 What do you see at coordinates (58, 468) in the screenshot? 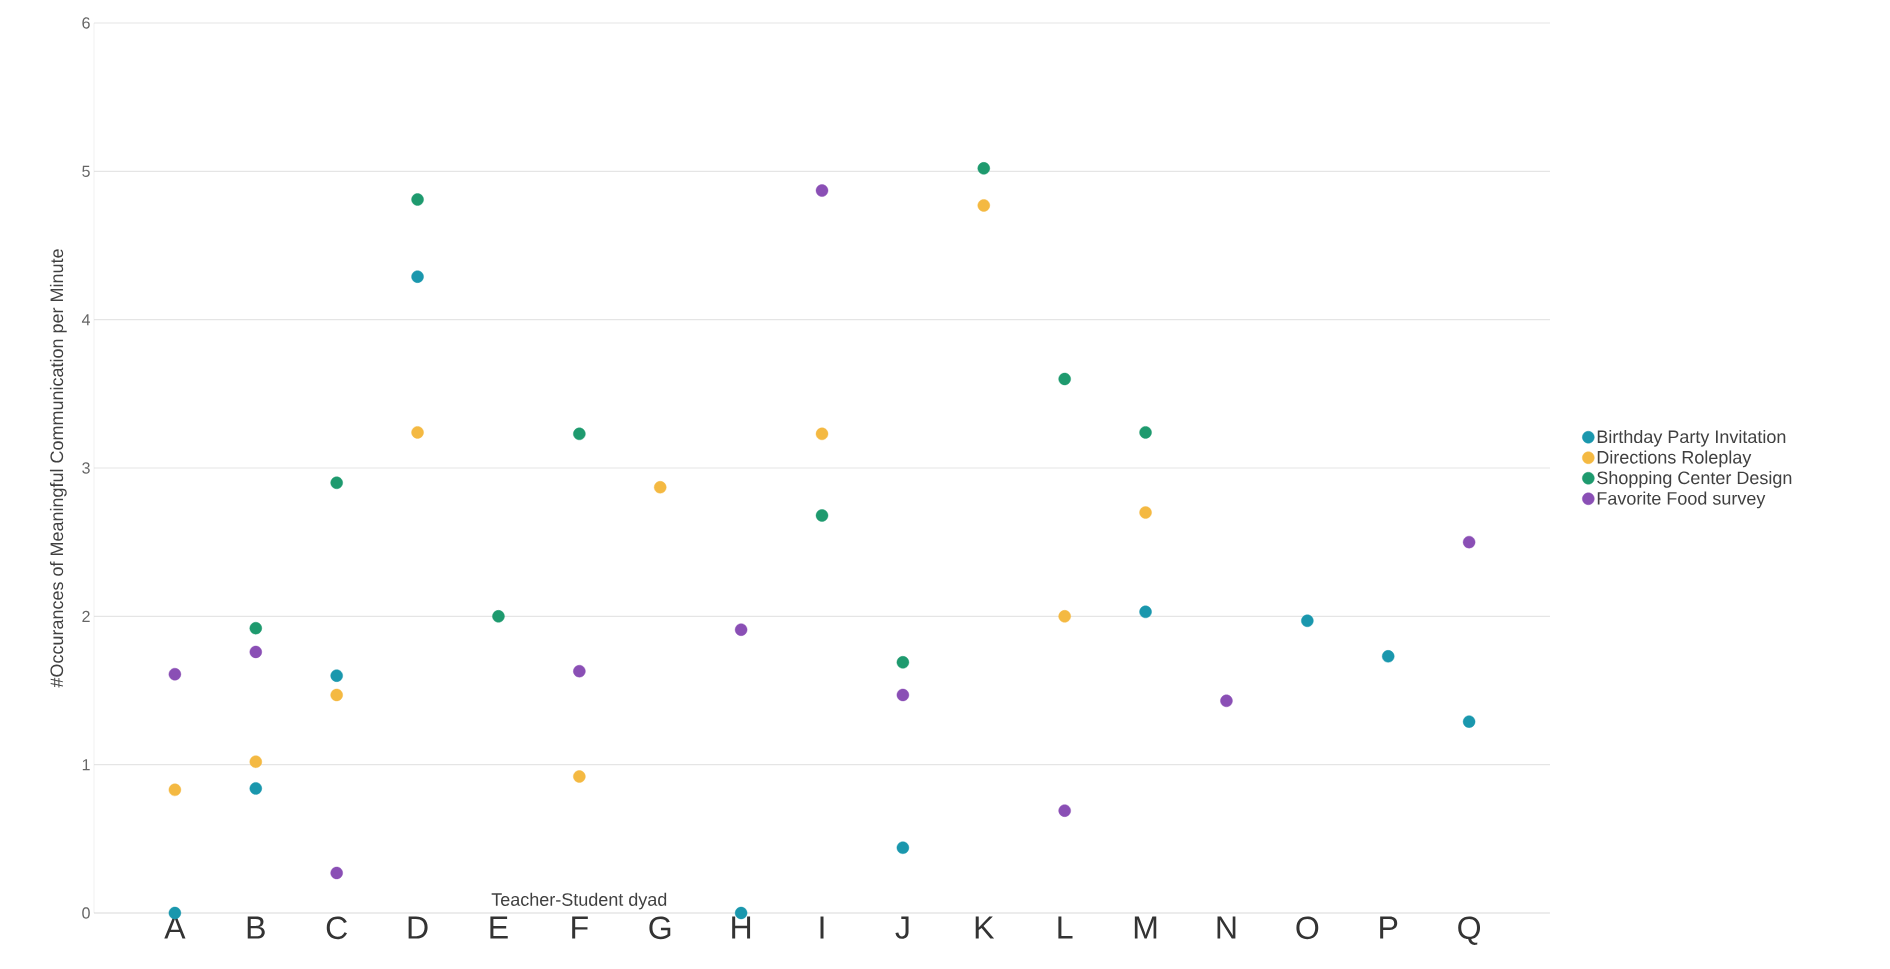
I see `y-axis-title: #Occurances of Meaningful Communication per Minute` at bounding box center [58, 468].